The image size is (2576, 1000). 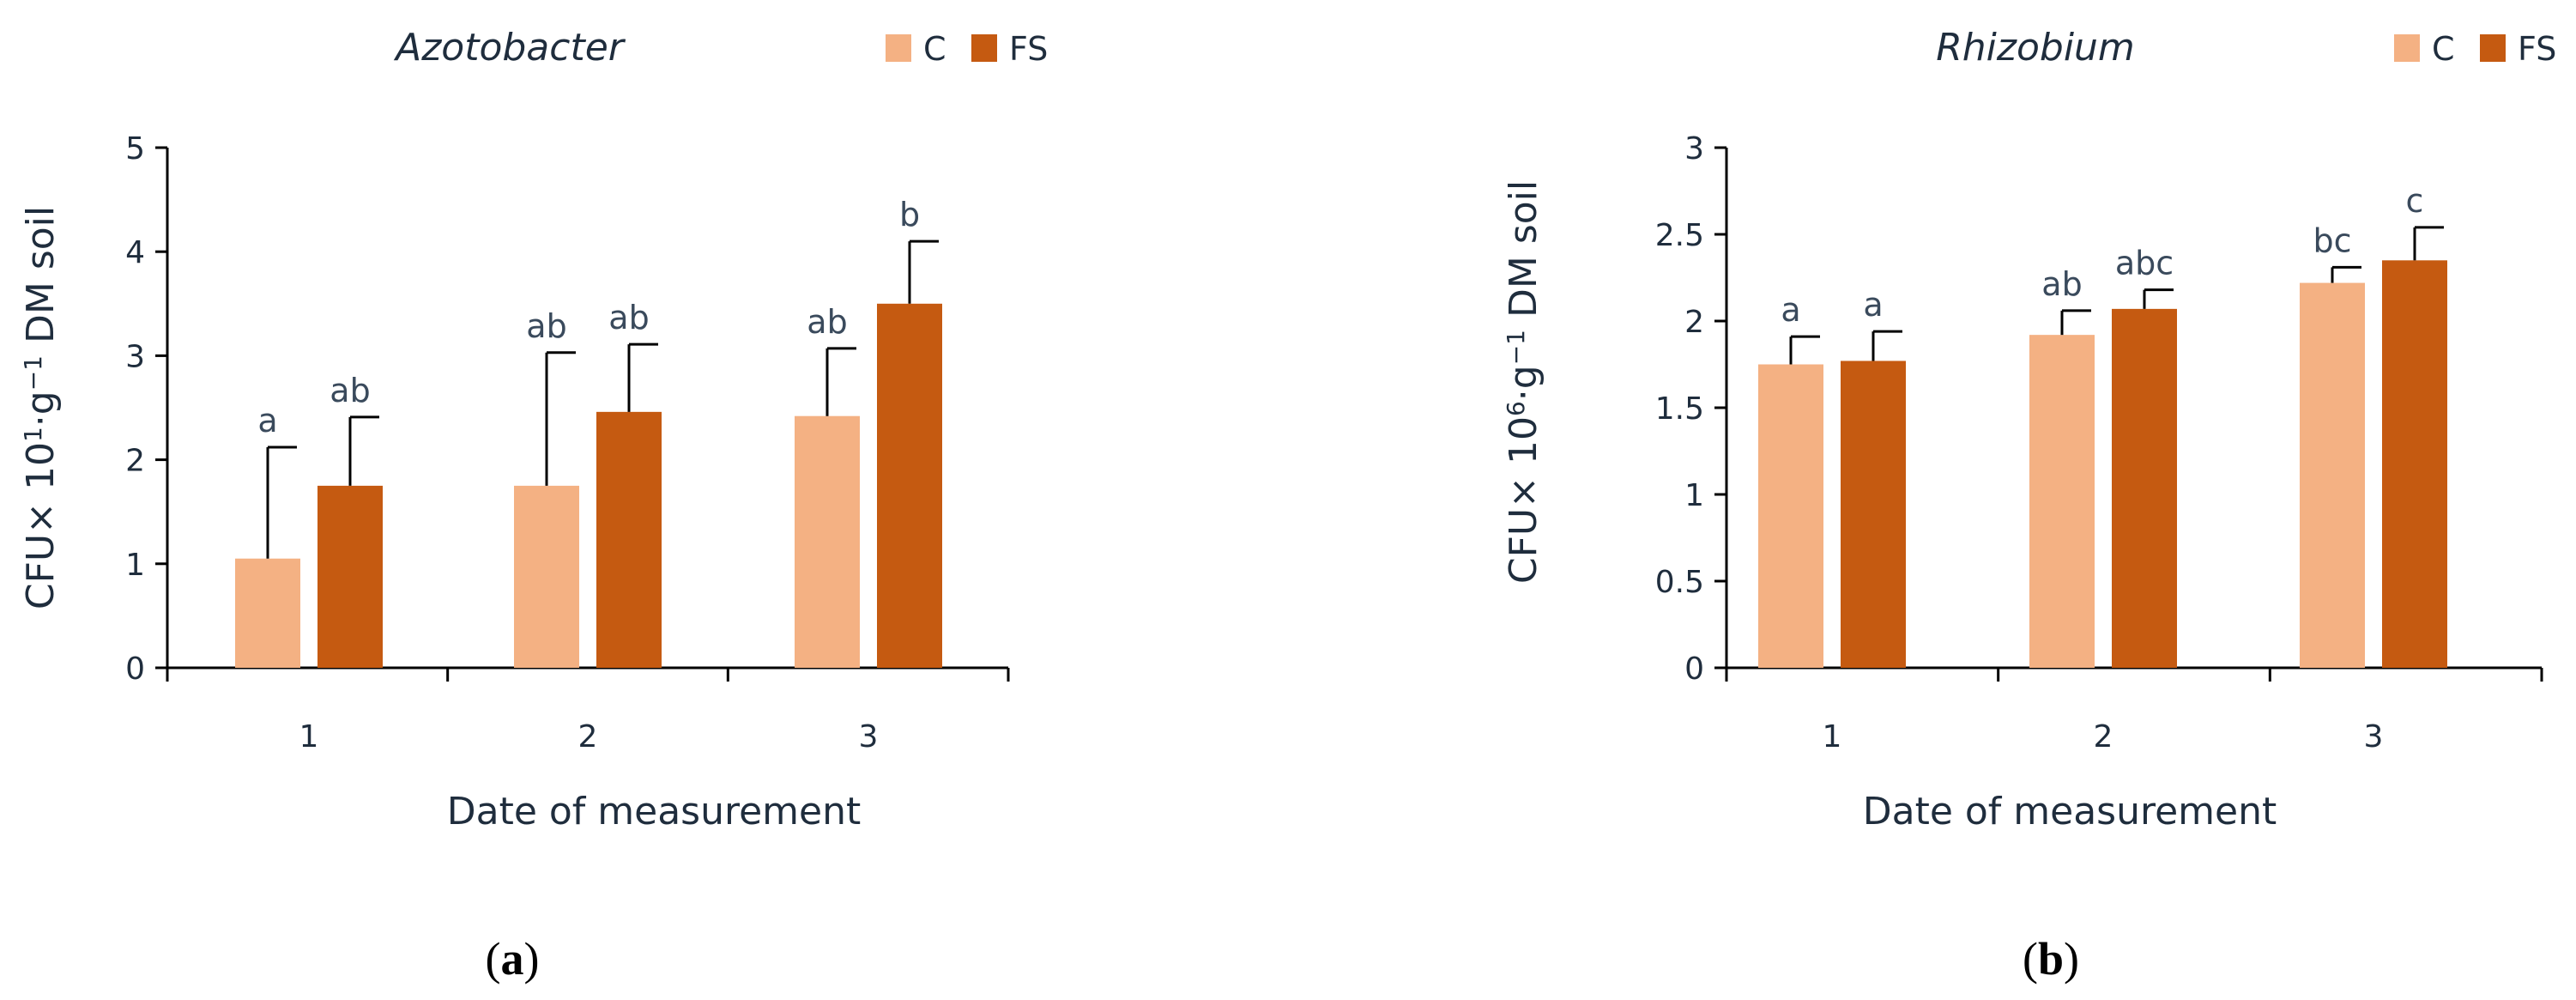 I want to click on y-axis-title: CFU× 101·g−1 DM soil, so click(x=41, y=407).